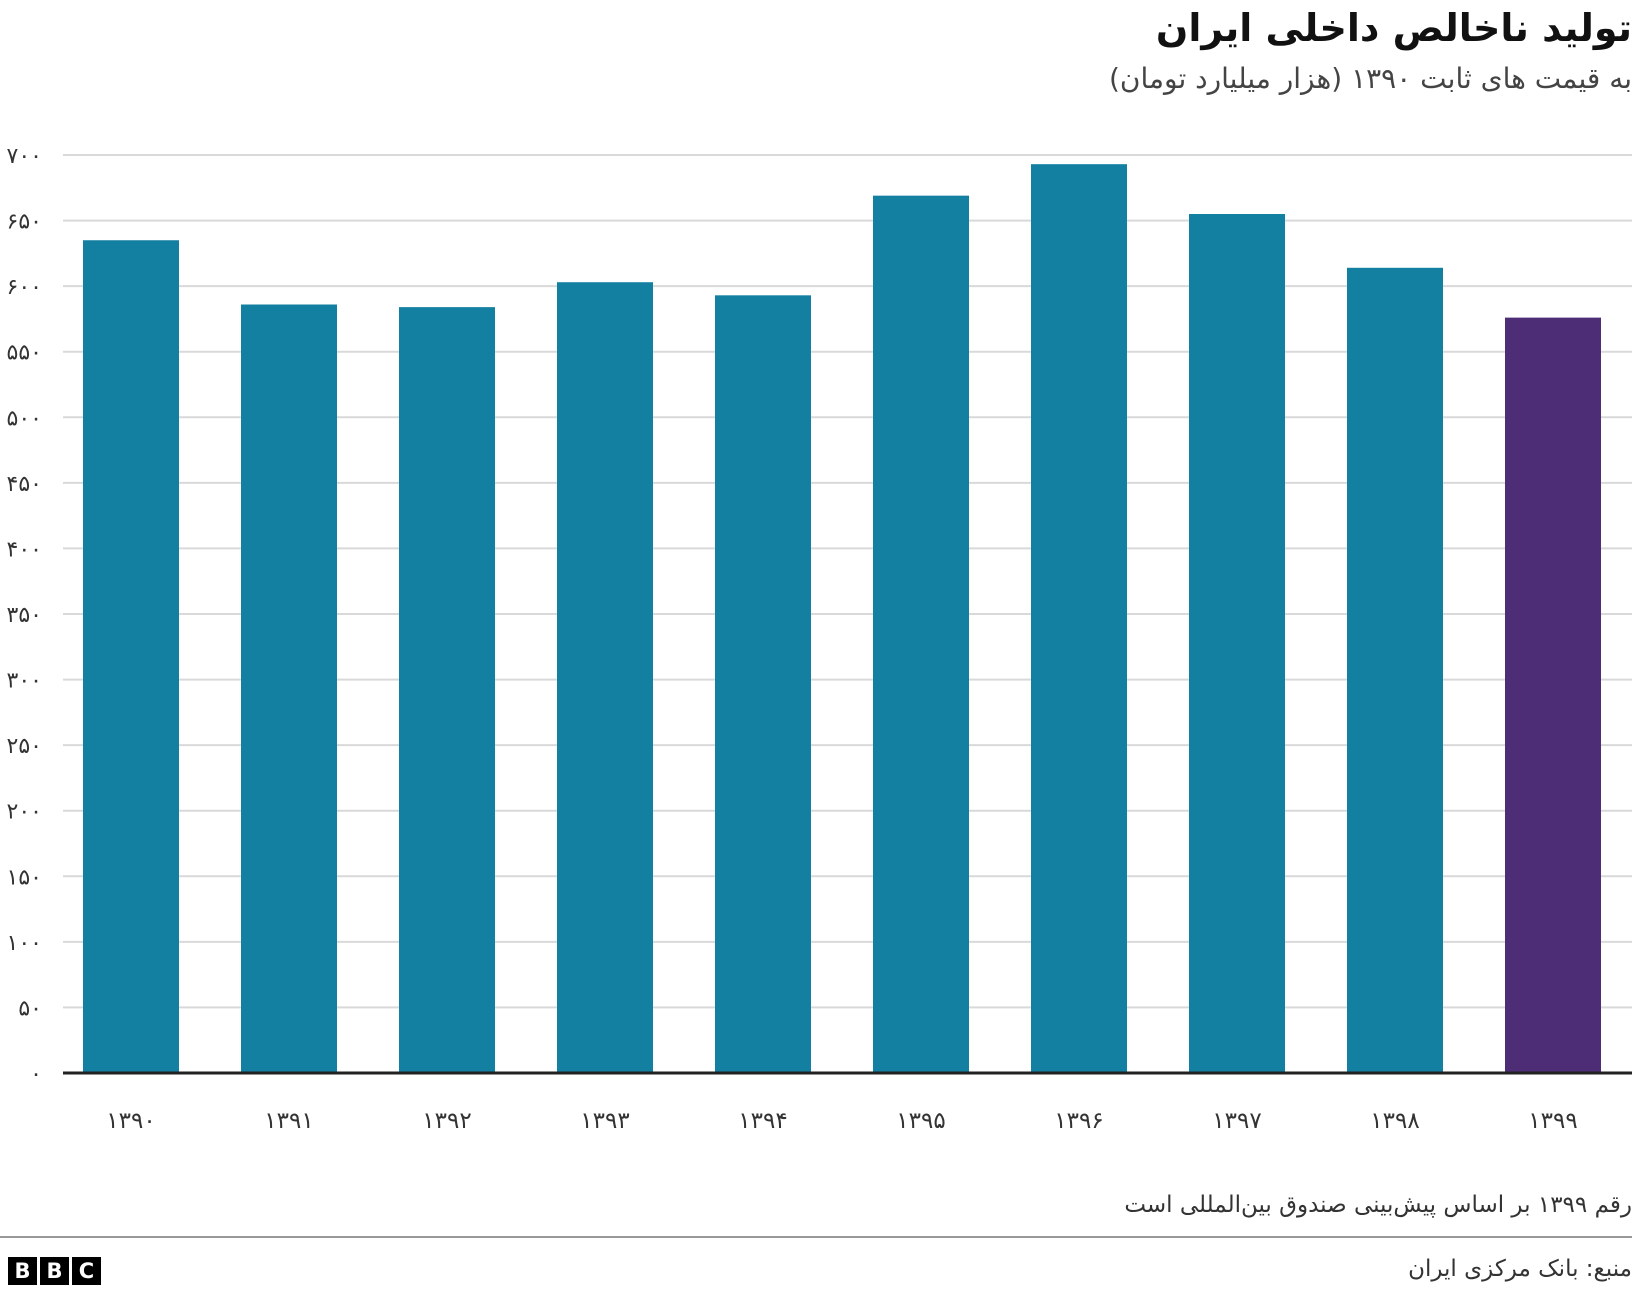  I want to click on y-tick-label: ۰, so click(36, 1074).